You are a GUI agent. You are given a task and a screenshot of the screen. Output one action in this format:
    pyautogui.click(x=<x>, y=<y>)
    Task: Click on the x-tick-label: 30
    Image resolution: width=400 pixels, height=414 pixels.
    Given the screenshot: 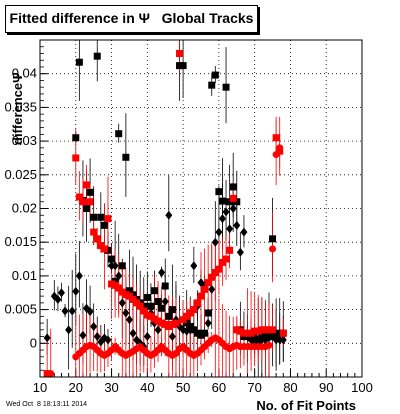 What is the action you would take?
    pyautogui.click(x=111, y=387)
    